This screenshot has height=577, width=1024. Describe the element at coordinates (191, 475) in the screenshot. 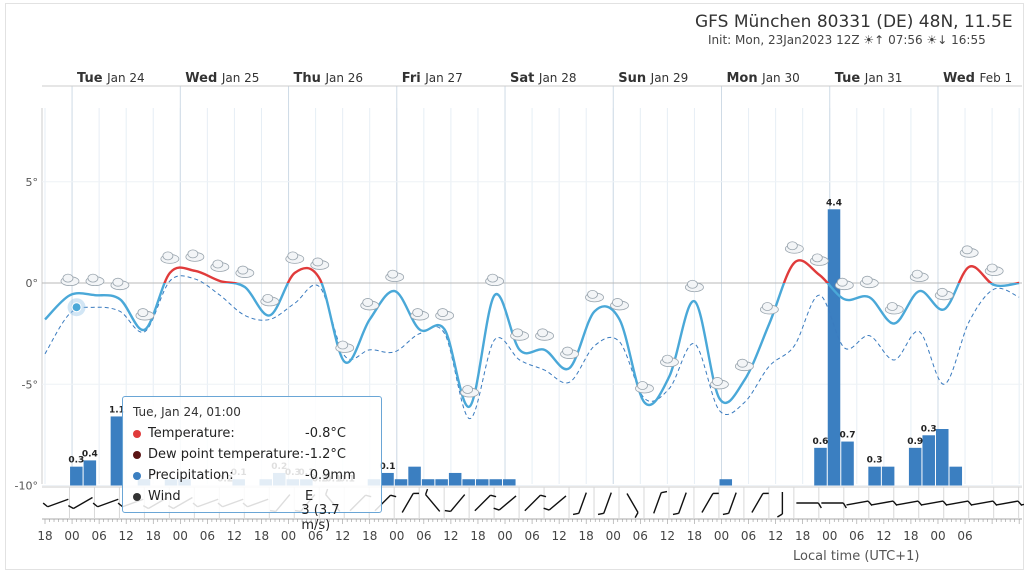

I see `tooltip-label: Precipitation:` at that location.